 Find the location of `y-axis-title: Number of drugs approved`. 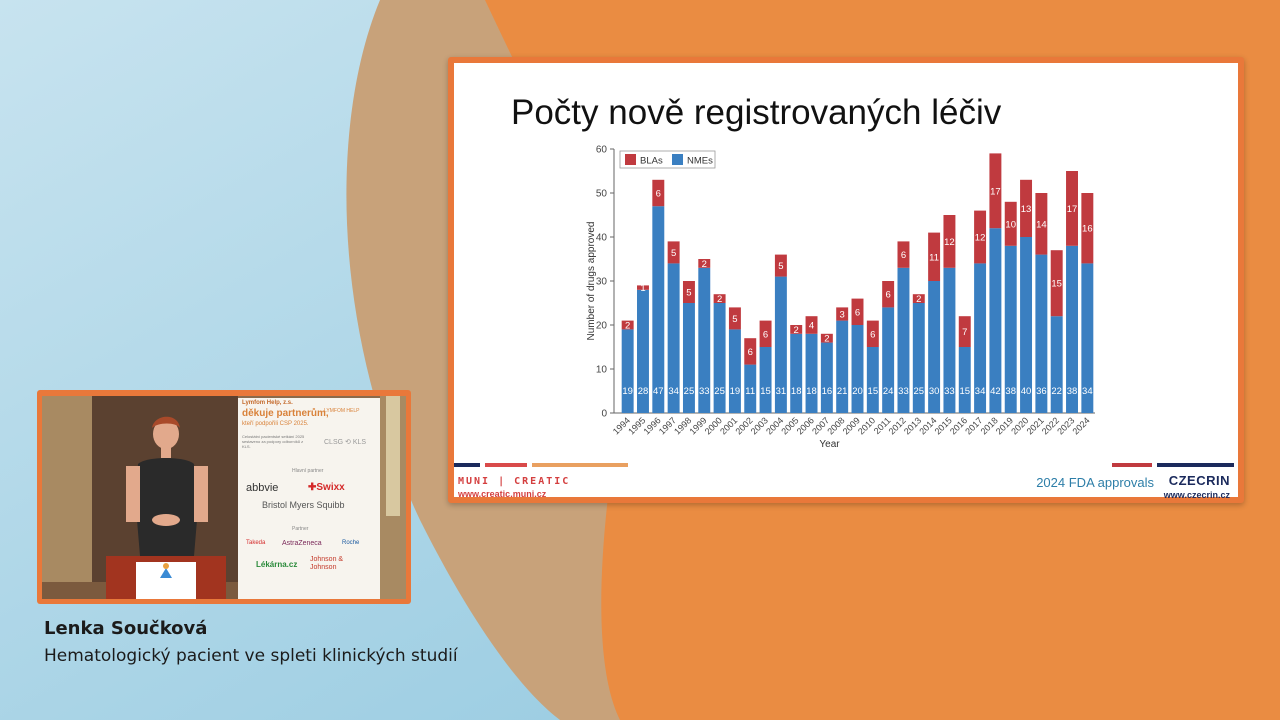

y-axis-title: Number of drugs approved is located at coordinates (591, 281).